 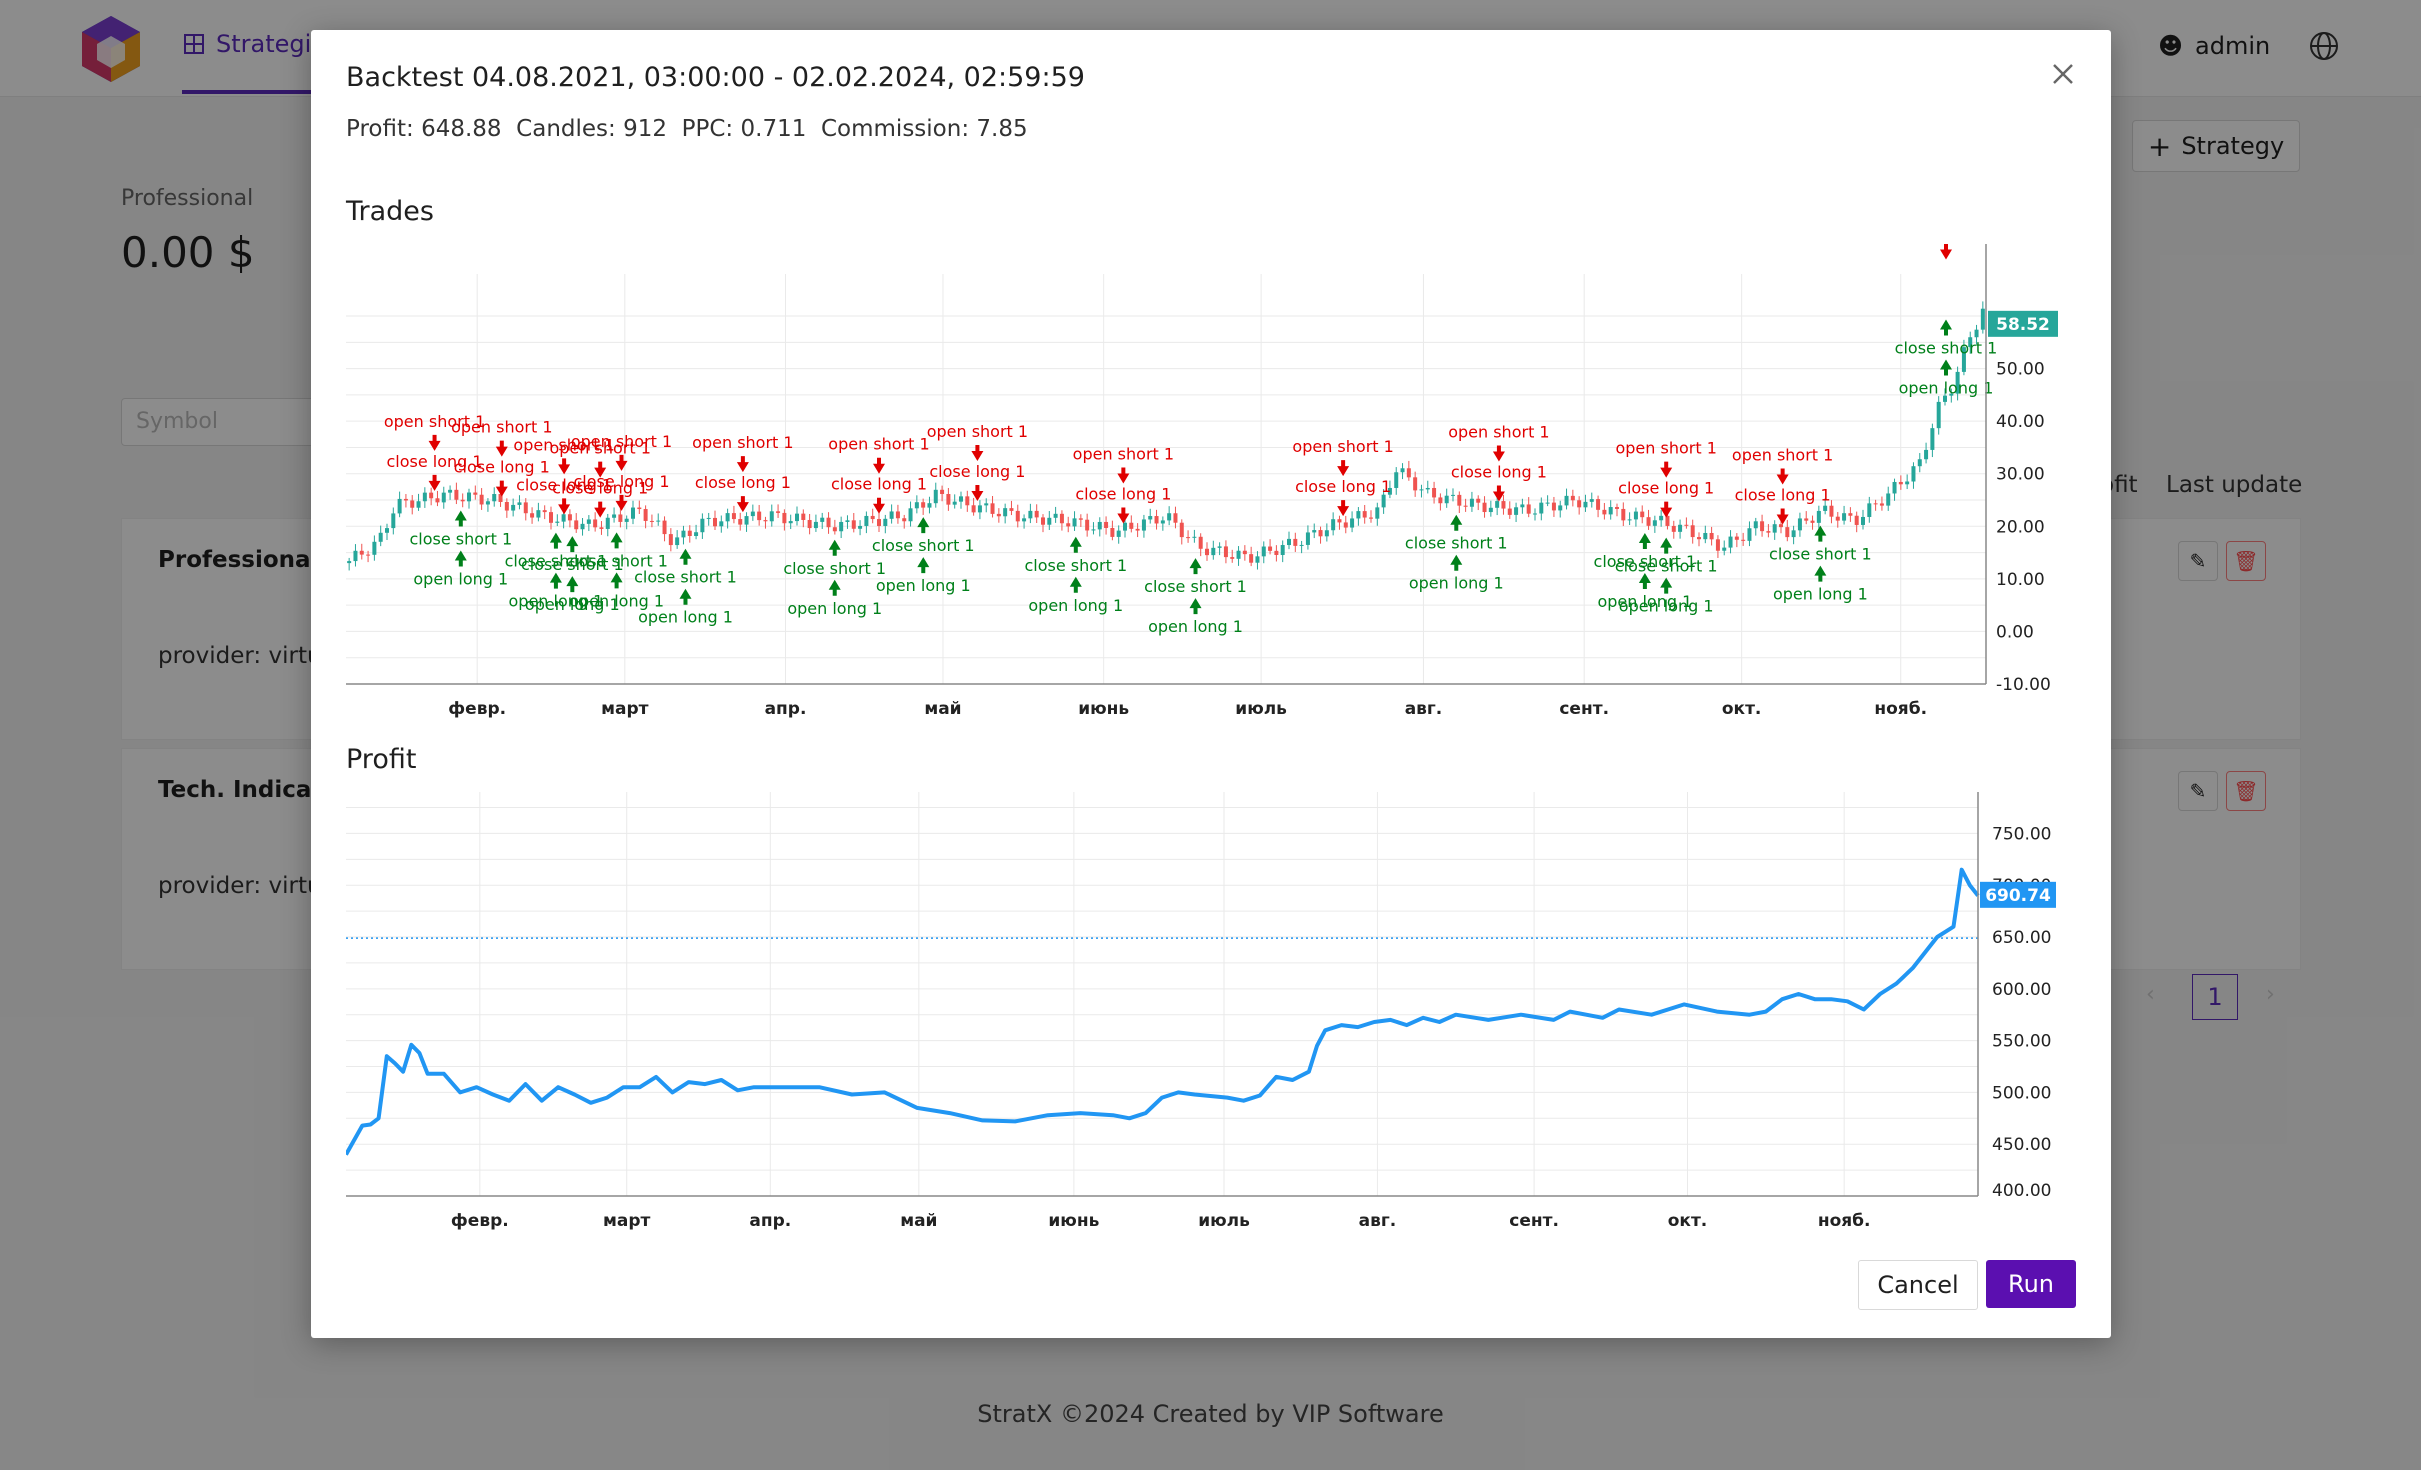 I want to click on close-icon, so click(x=2063, y=74).